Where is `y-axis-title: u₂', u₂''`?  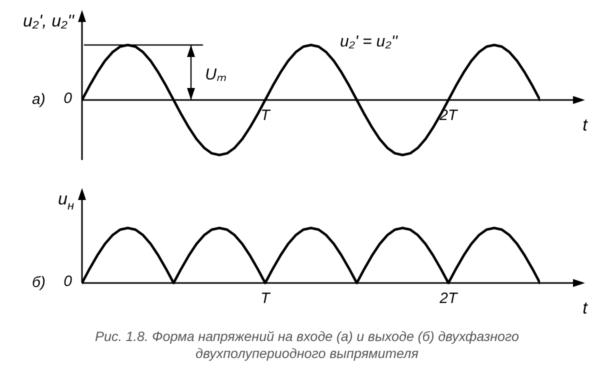
y-axis-title: u₂', u₂'' is located at coordinates (48, 21).